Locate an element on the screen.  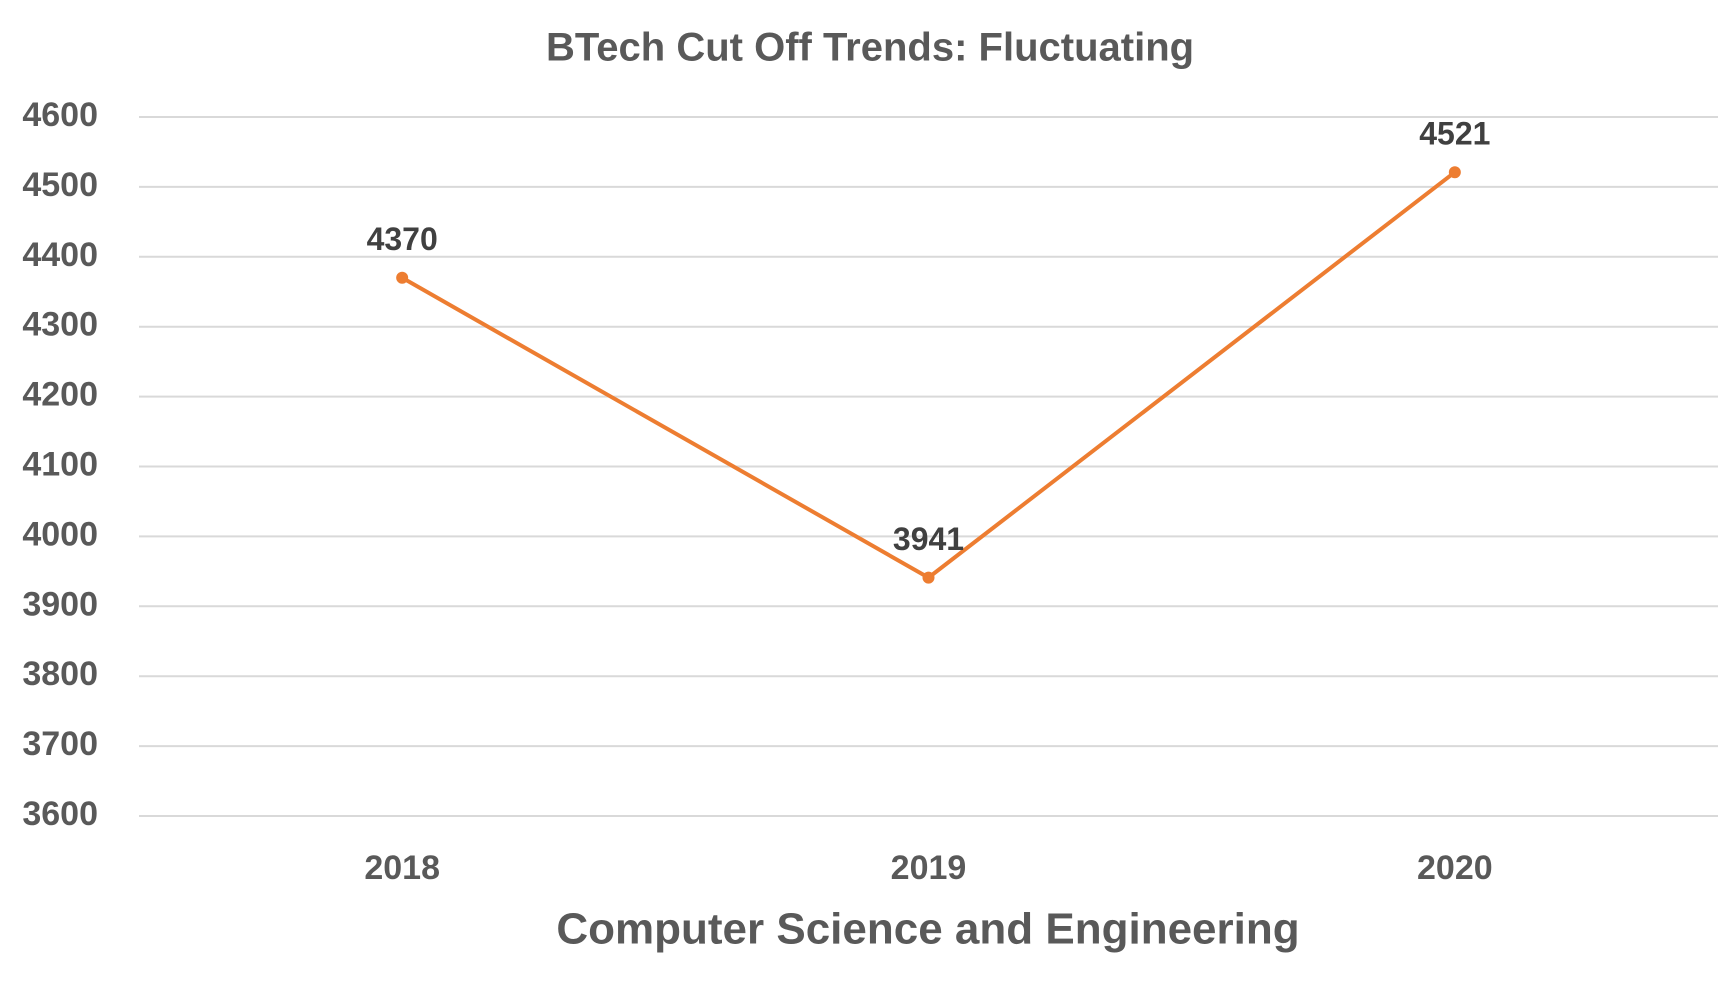
x-axis-title: Computer Science and Engineering is located at coordinates (927, 929).